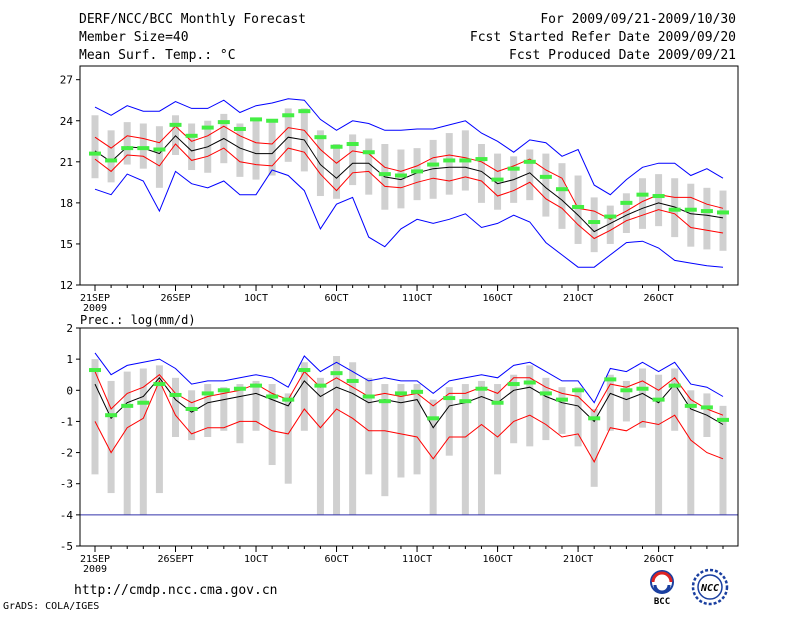 The height and width of the screenshot is (618, 800). I want to click on bcc-logo: BCC, so click(662, 587).